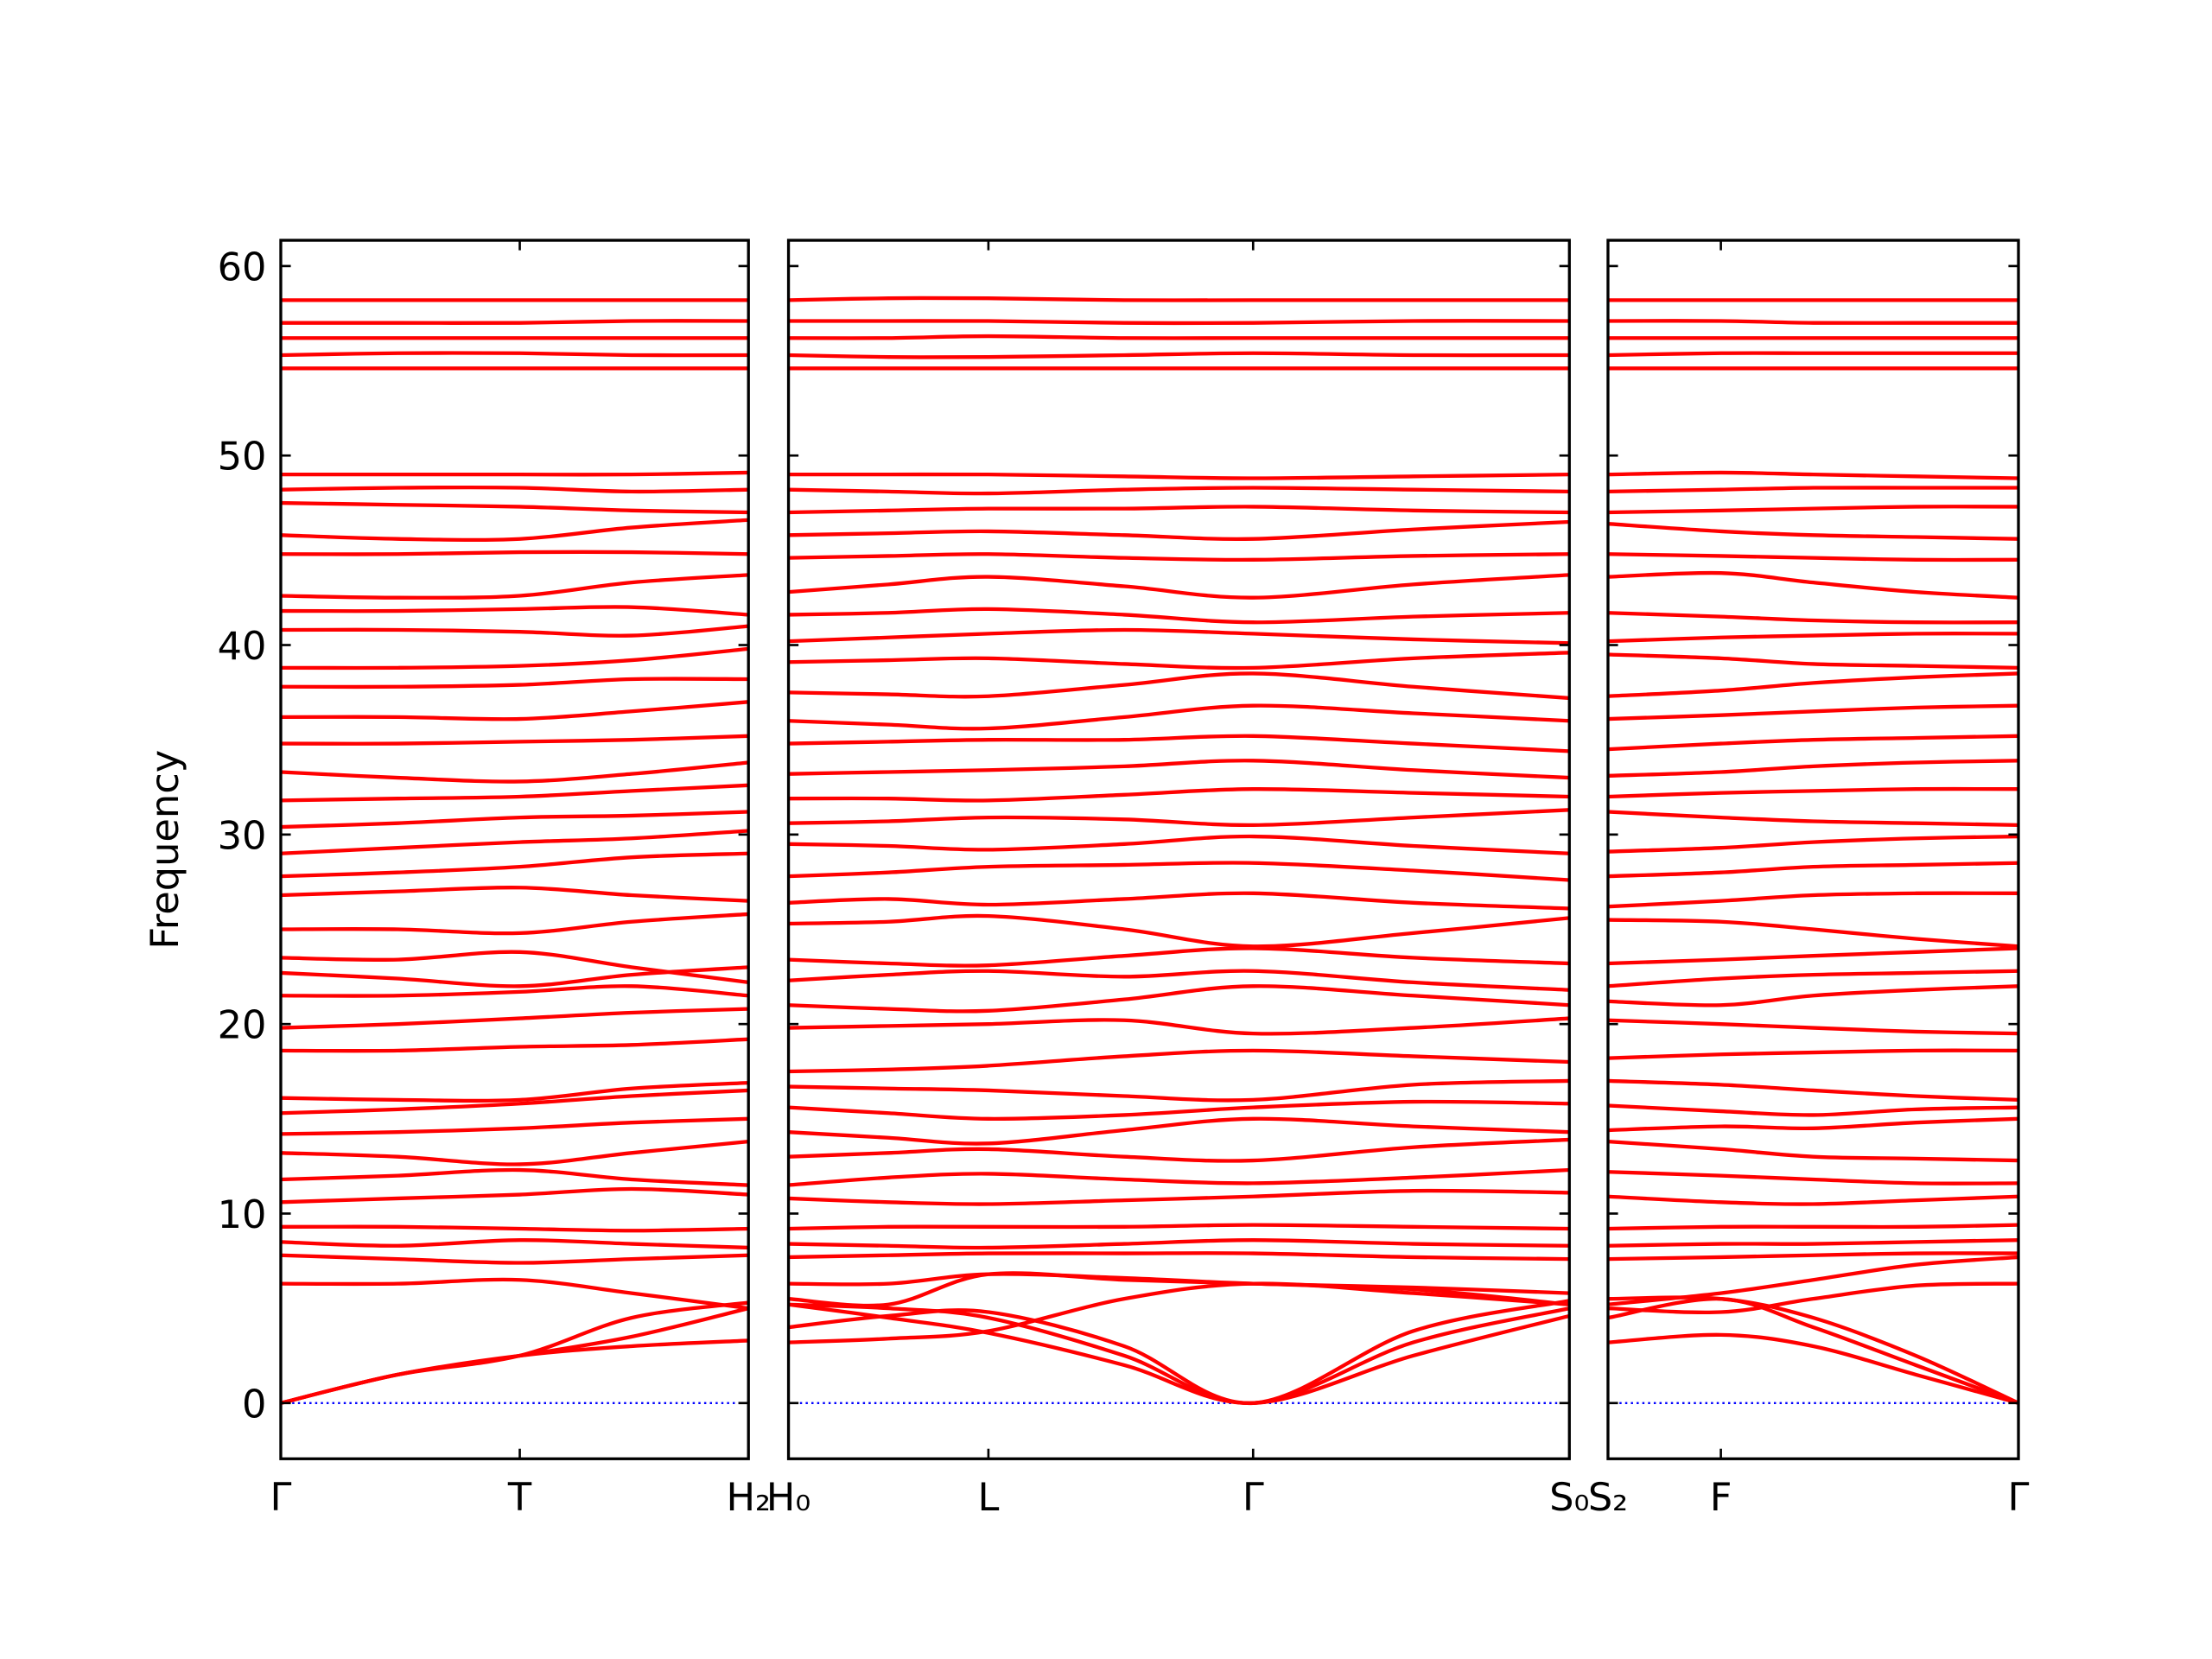 Image resolution: width=2212 pixels, height=1659 pixels. What do you see at coordinates (242, 1025) in the screenshot?
I see `y-tick-label: 20` at bounding box center [242, 1025].